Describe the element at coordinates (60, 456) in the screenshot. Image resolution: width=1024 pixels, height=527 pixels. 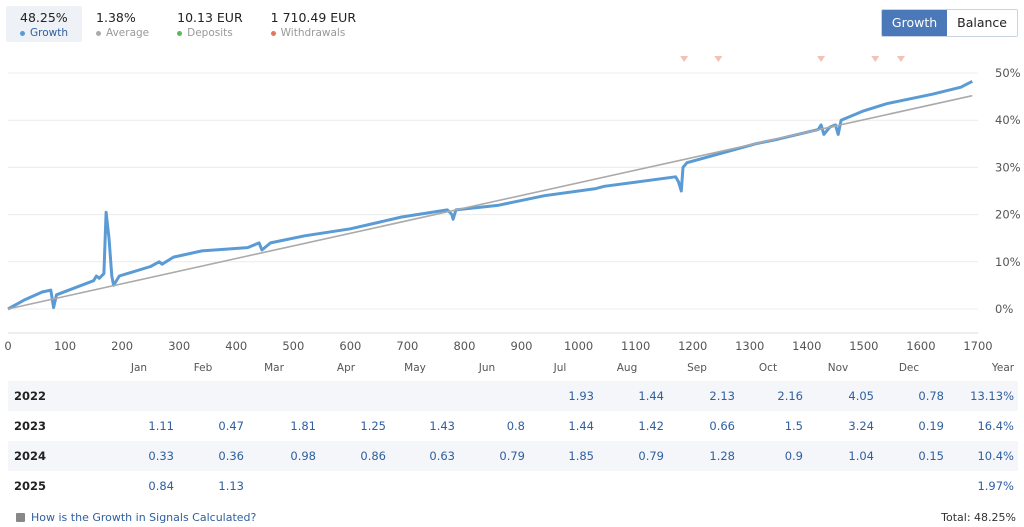
I see `year-cell: 2024` at that location.